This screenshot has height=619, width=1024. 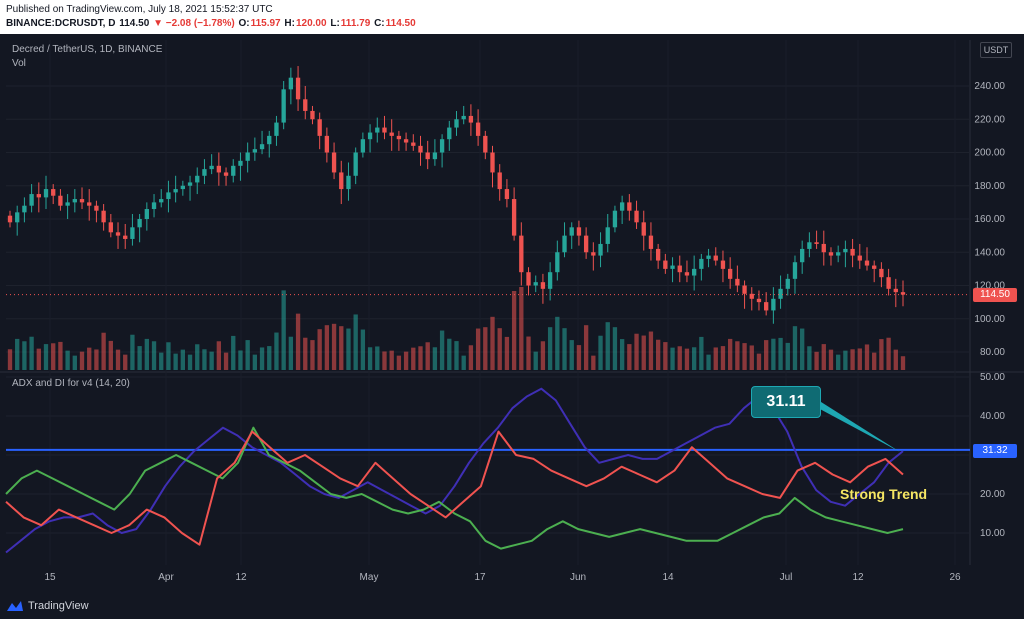 I want to click on time-tick-label: May, so click(x=369, y=577).